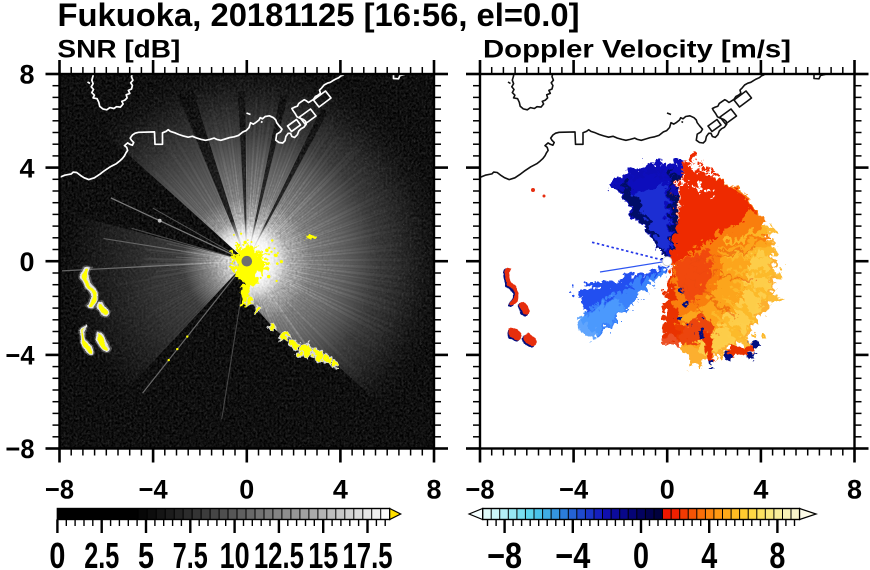  What do you see at coordinates (279, 552) in the screenshot?
I see `svg-text: 12.5` at bounding box center [279, 552].